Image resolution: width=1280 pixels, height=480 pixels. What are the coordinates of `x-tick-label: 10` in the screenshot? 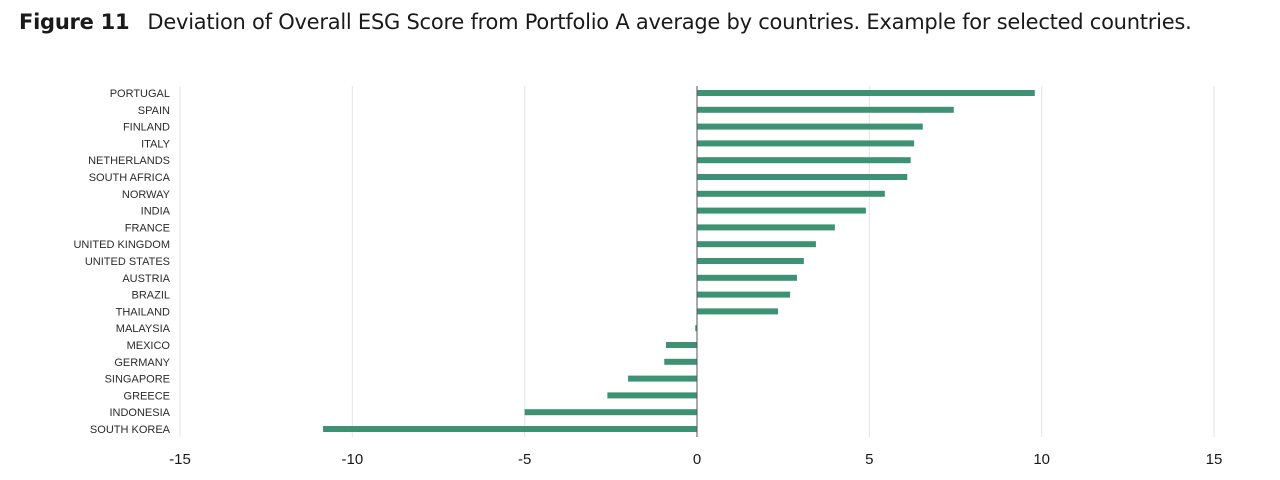 It's located at (1041, 459).